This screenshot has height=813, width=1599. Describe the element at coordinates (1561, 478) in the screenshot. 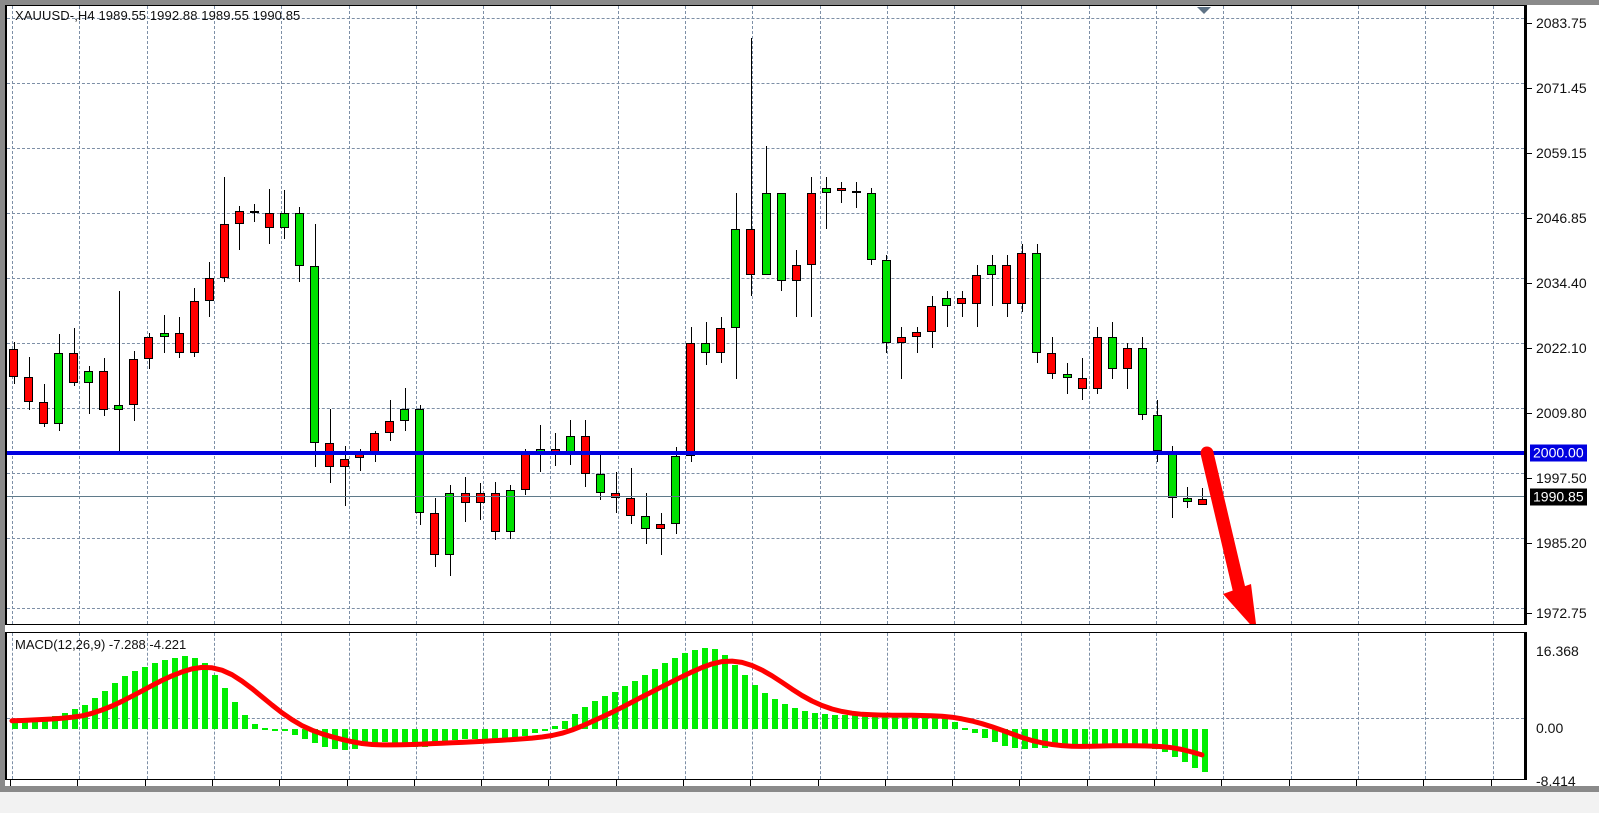

I see `price-axis-tick-label: 1997.50` at that location.